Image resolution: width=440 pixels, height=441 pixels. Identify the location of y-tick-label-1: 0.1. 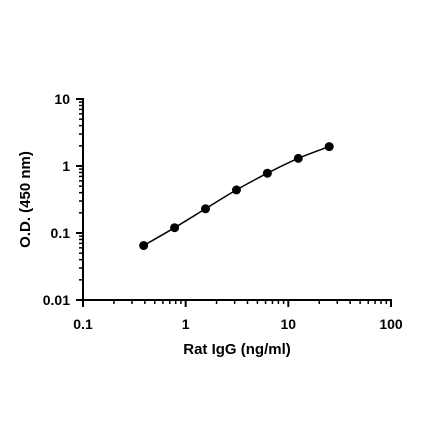
(61, 233).